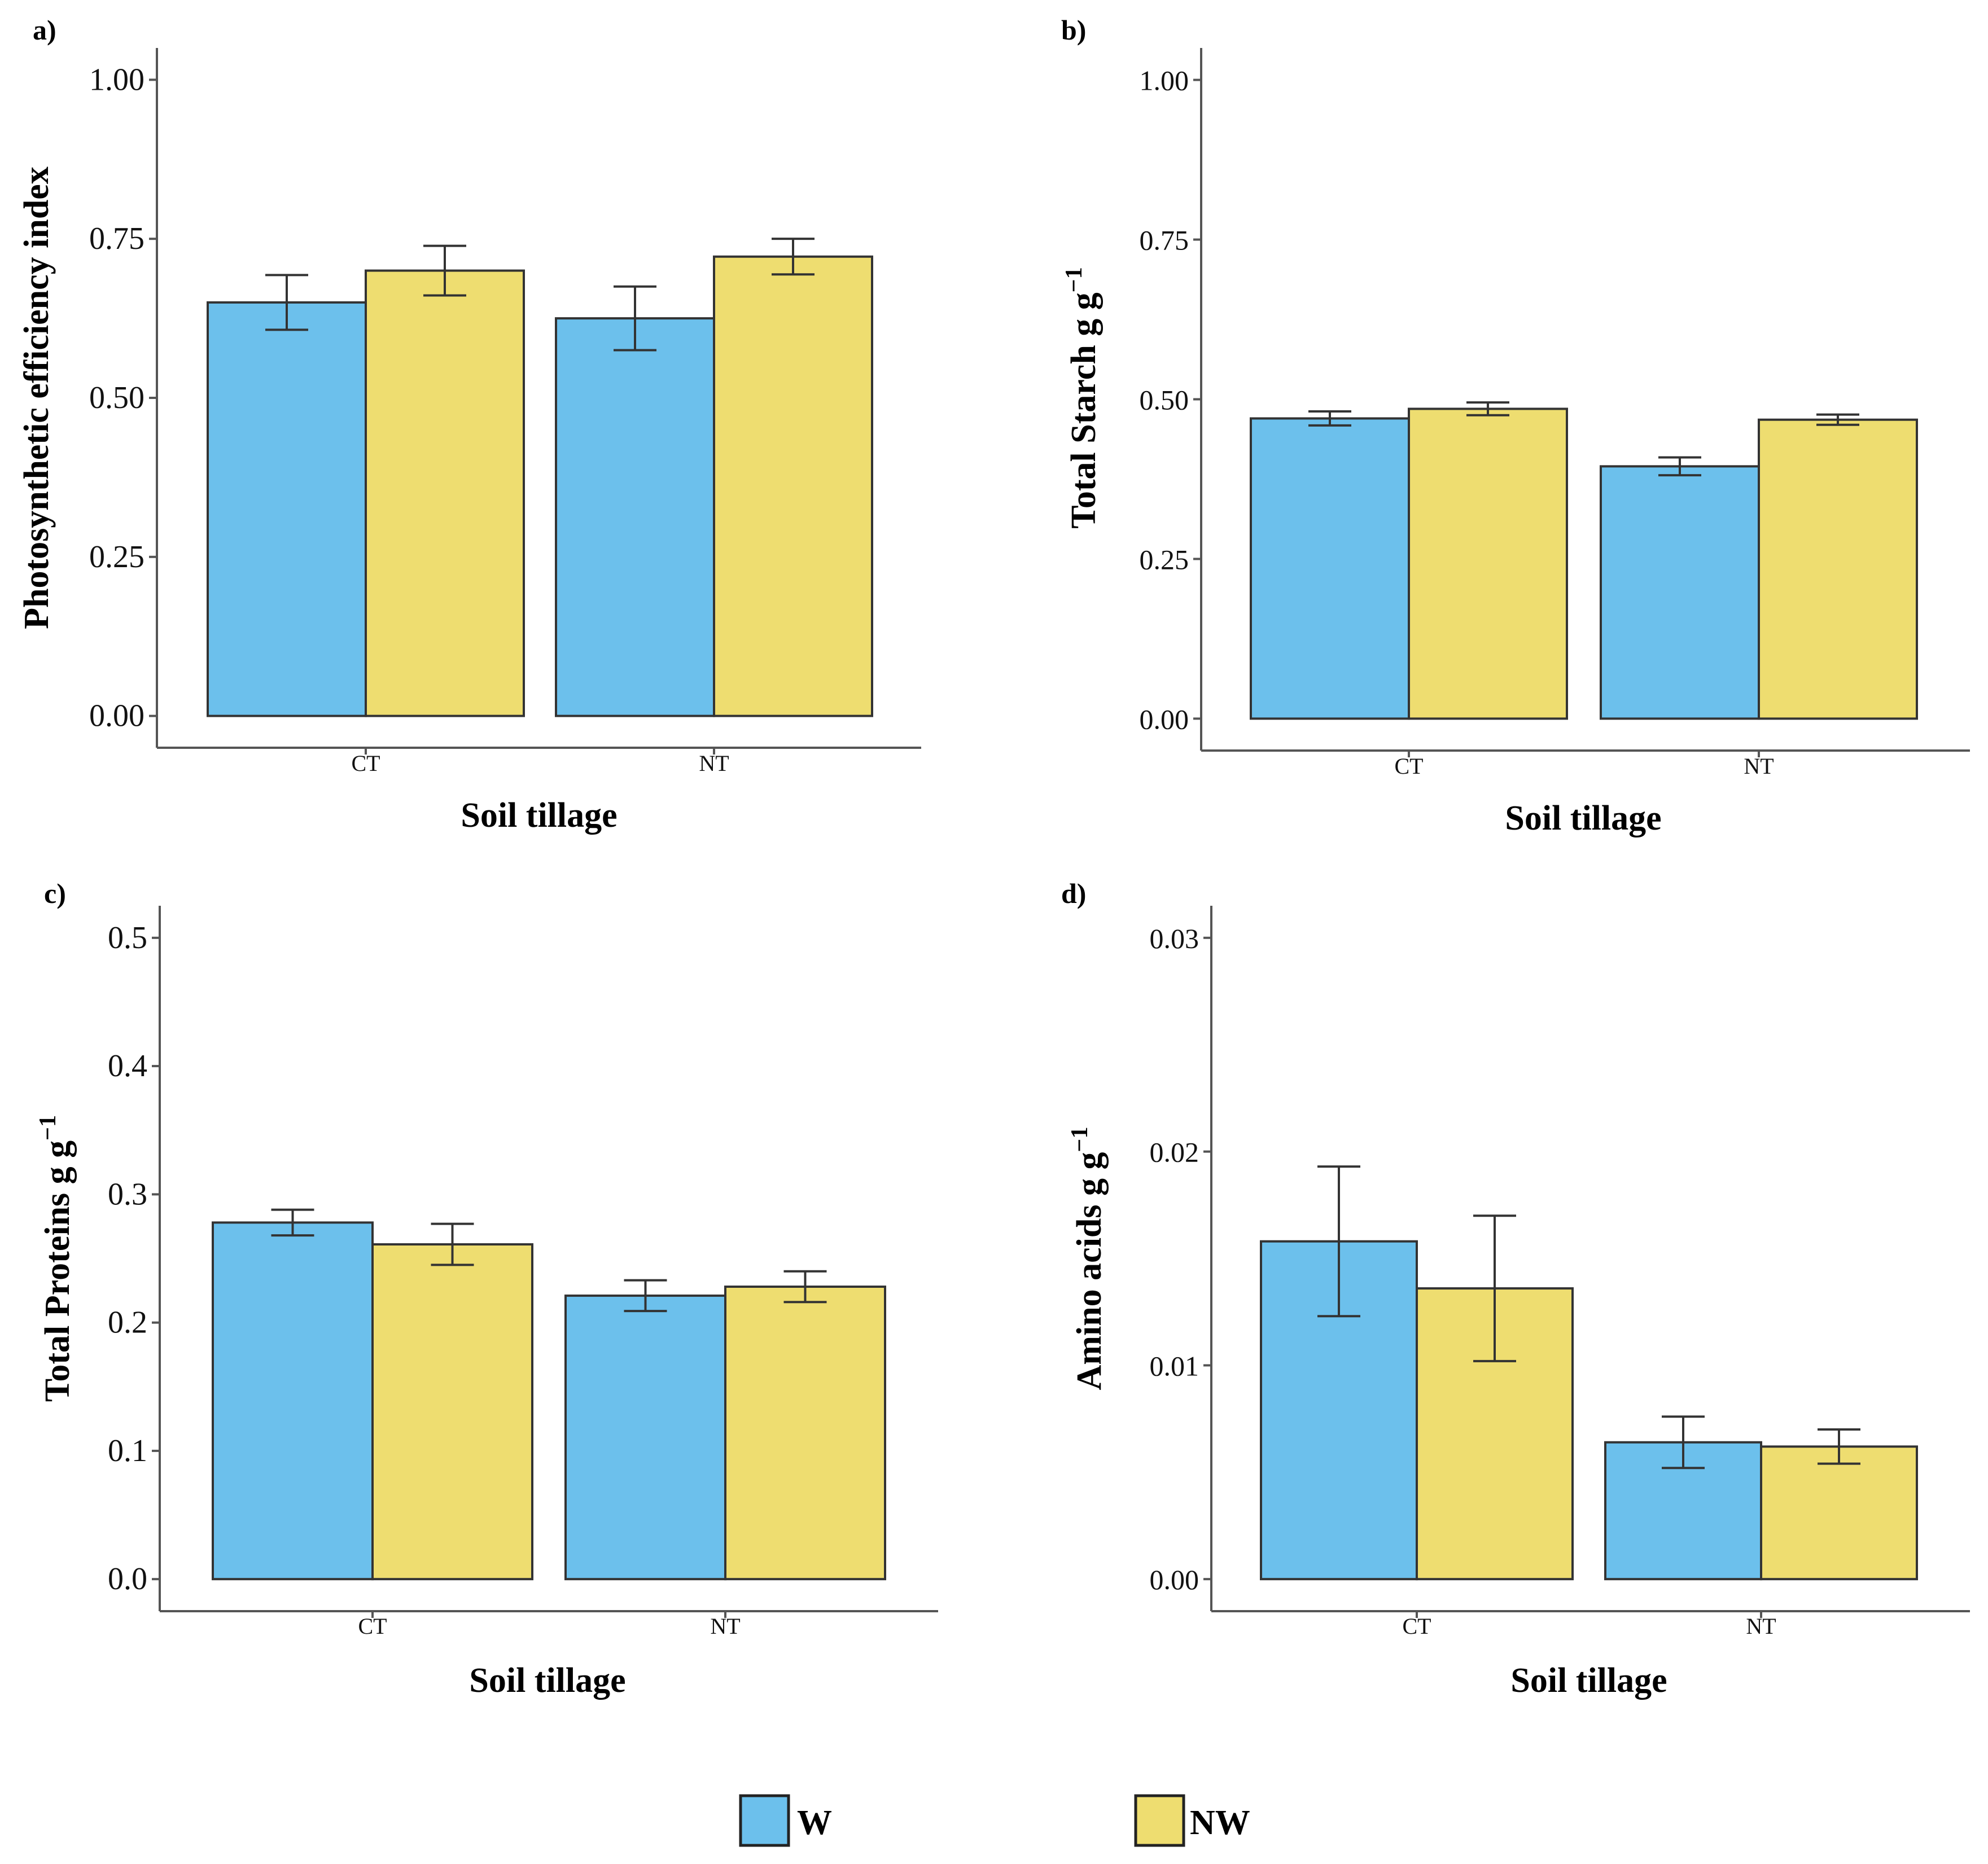 This screenshot has width=1988, height=1864. I want to click on legend-swatch-w, so click(764, 1820).